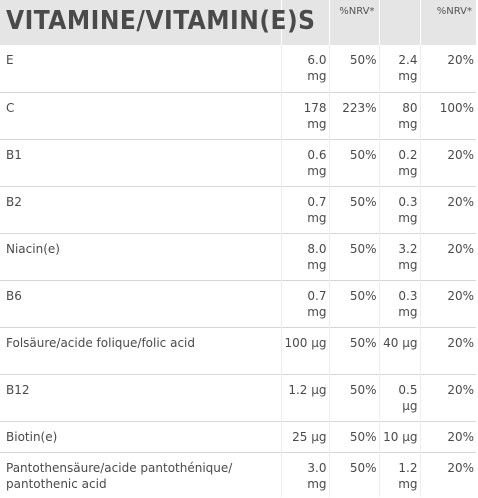  Describe the element at coordinates (304, 474) in the screenshot. I see `amount-per-serving: 3.0 mg` at that location.